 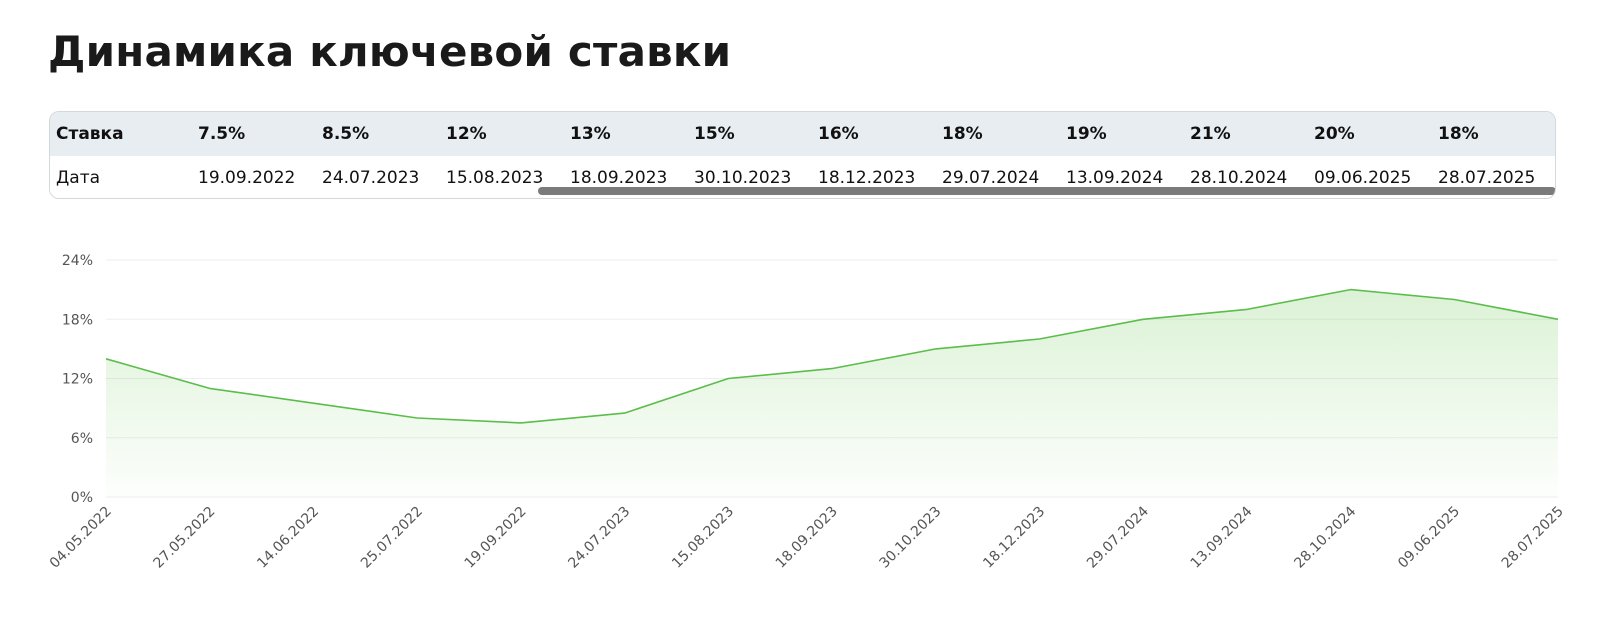 What do you see at coordinates (703, 538) in the screenshot?
I see `x-tick-label: 15.08.2023` at bounding box center [703, 538].